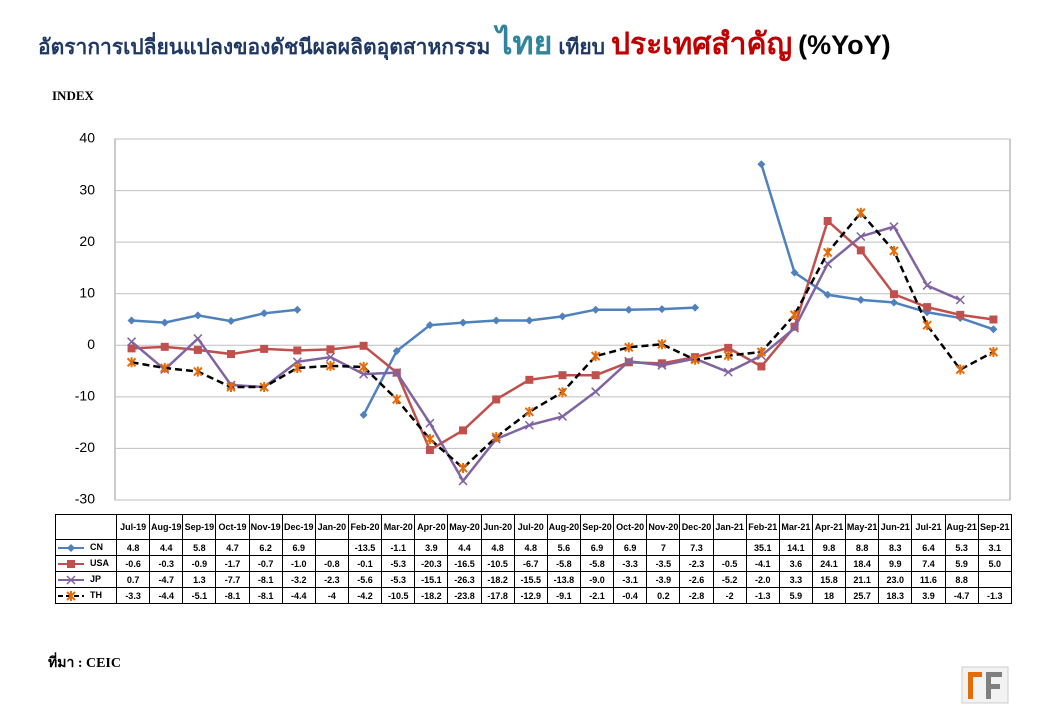 This screenshot has height=720, width=1040. What do you see at coordinates (398, 527) in the screenshot?
I see `x-tick-label: Mar-20` at bounding box center [398, 527].